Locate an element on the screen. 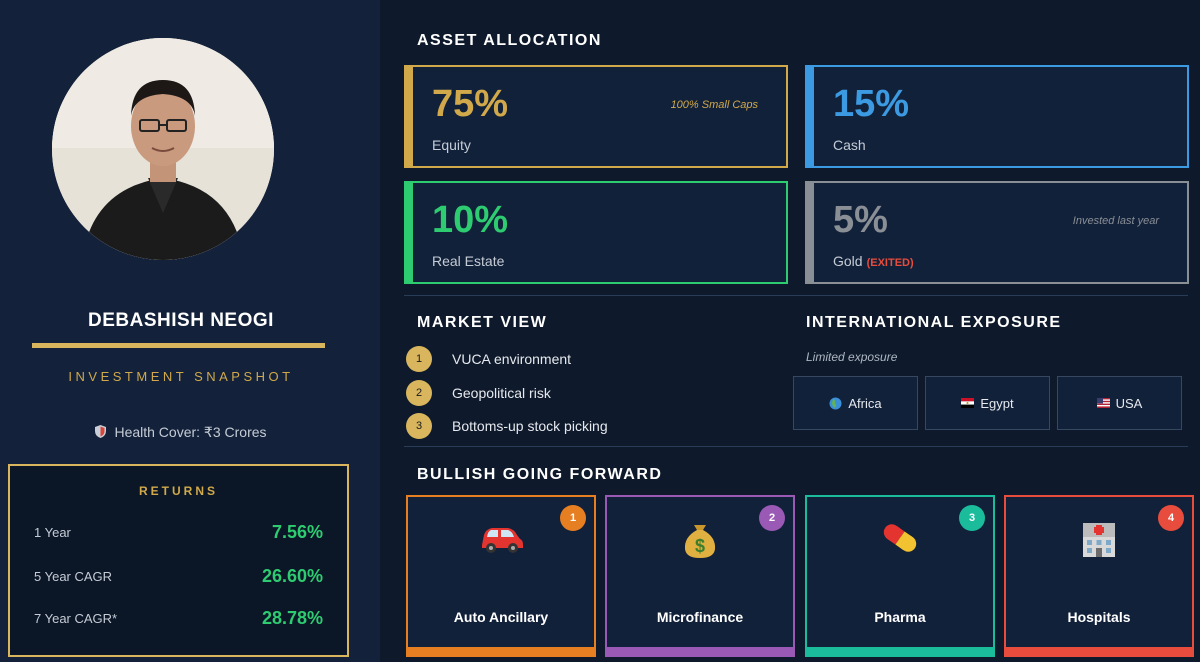  person-name: DEBASHISH NEOGI is located at coordinates (181, 320).